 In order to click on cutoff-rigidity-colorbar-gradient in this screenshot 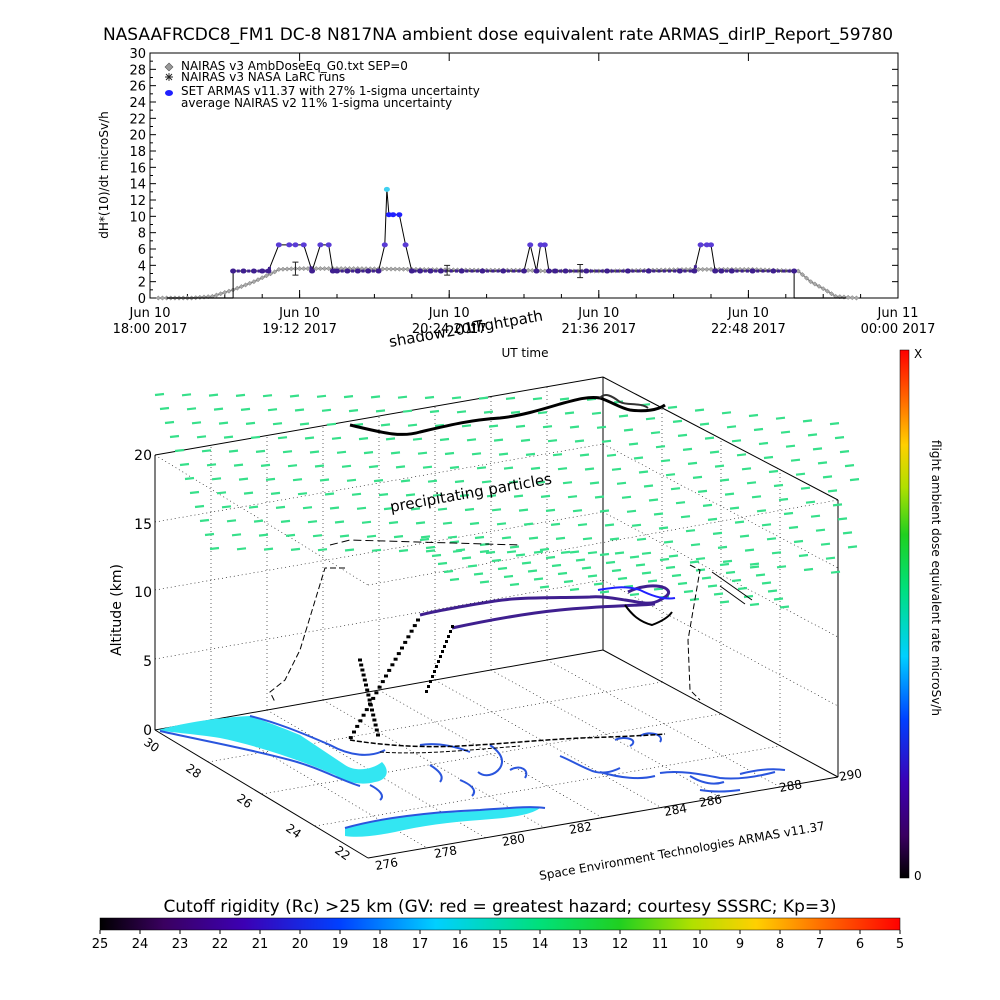, I will do `click(500, 924)`.